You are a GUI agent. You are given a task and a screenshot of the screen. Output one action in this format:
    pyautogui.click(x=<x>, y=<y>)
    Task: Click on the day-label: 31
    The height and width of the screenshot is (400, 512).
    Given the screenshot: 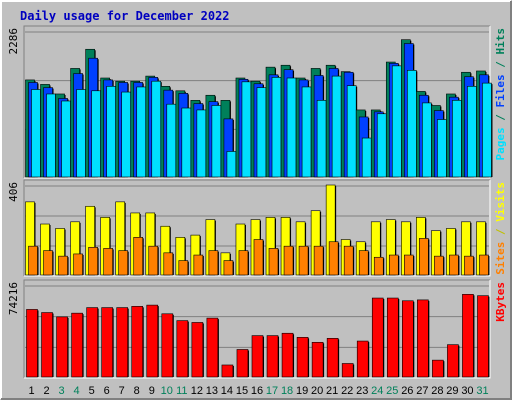 What is the action you would take?
    pyautogui.click(x=482, y=391)
    